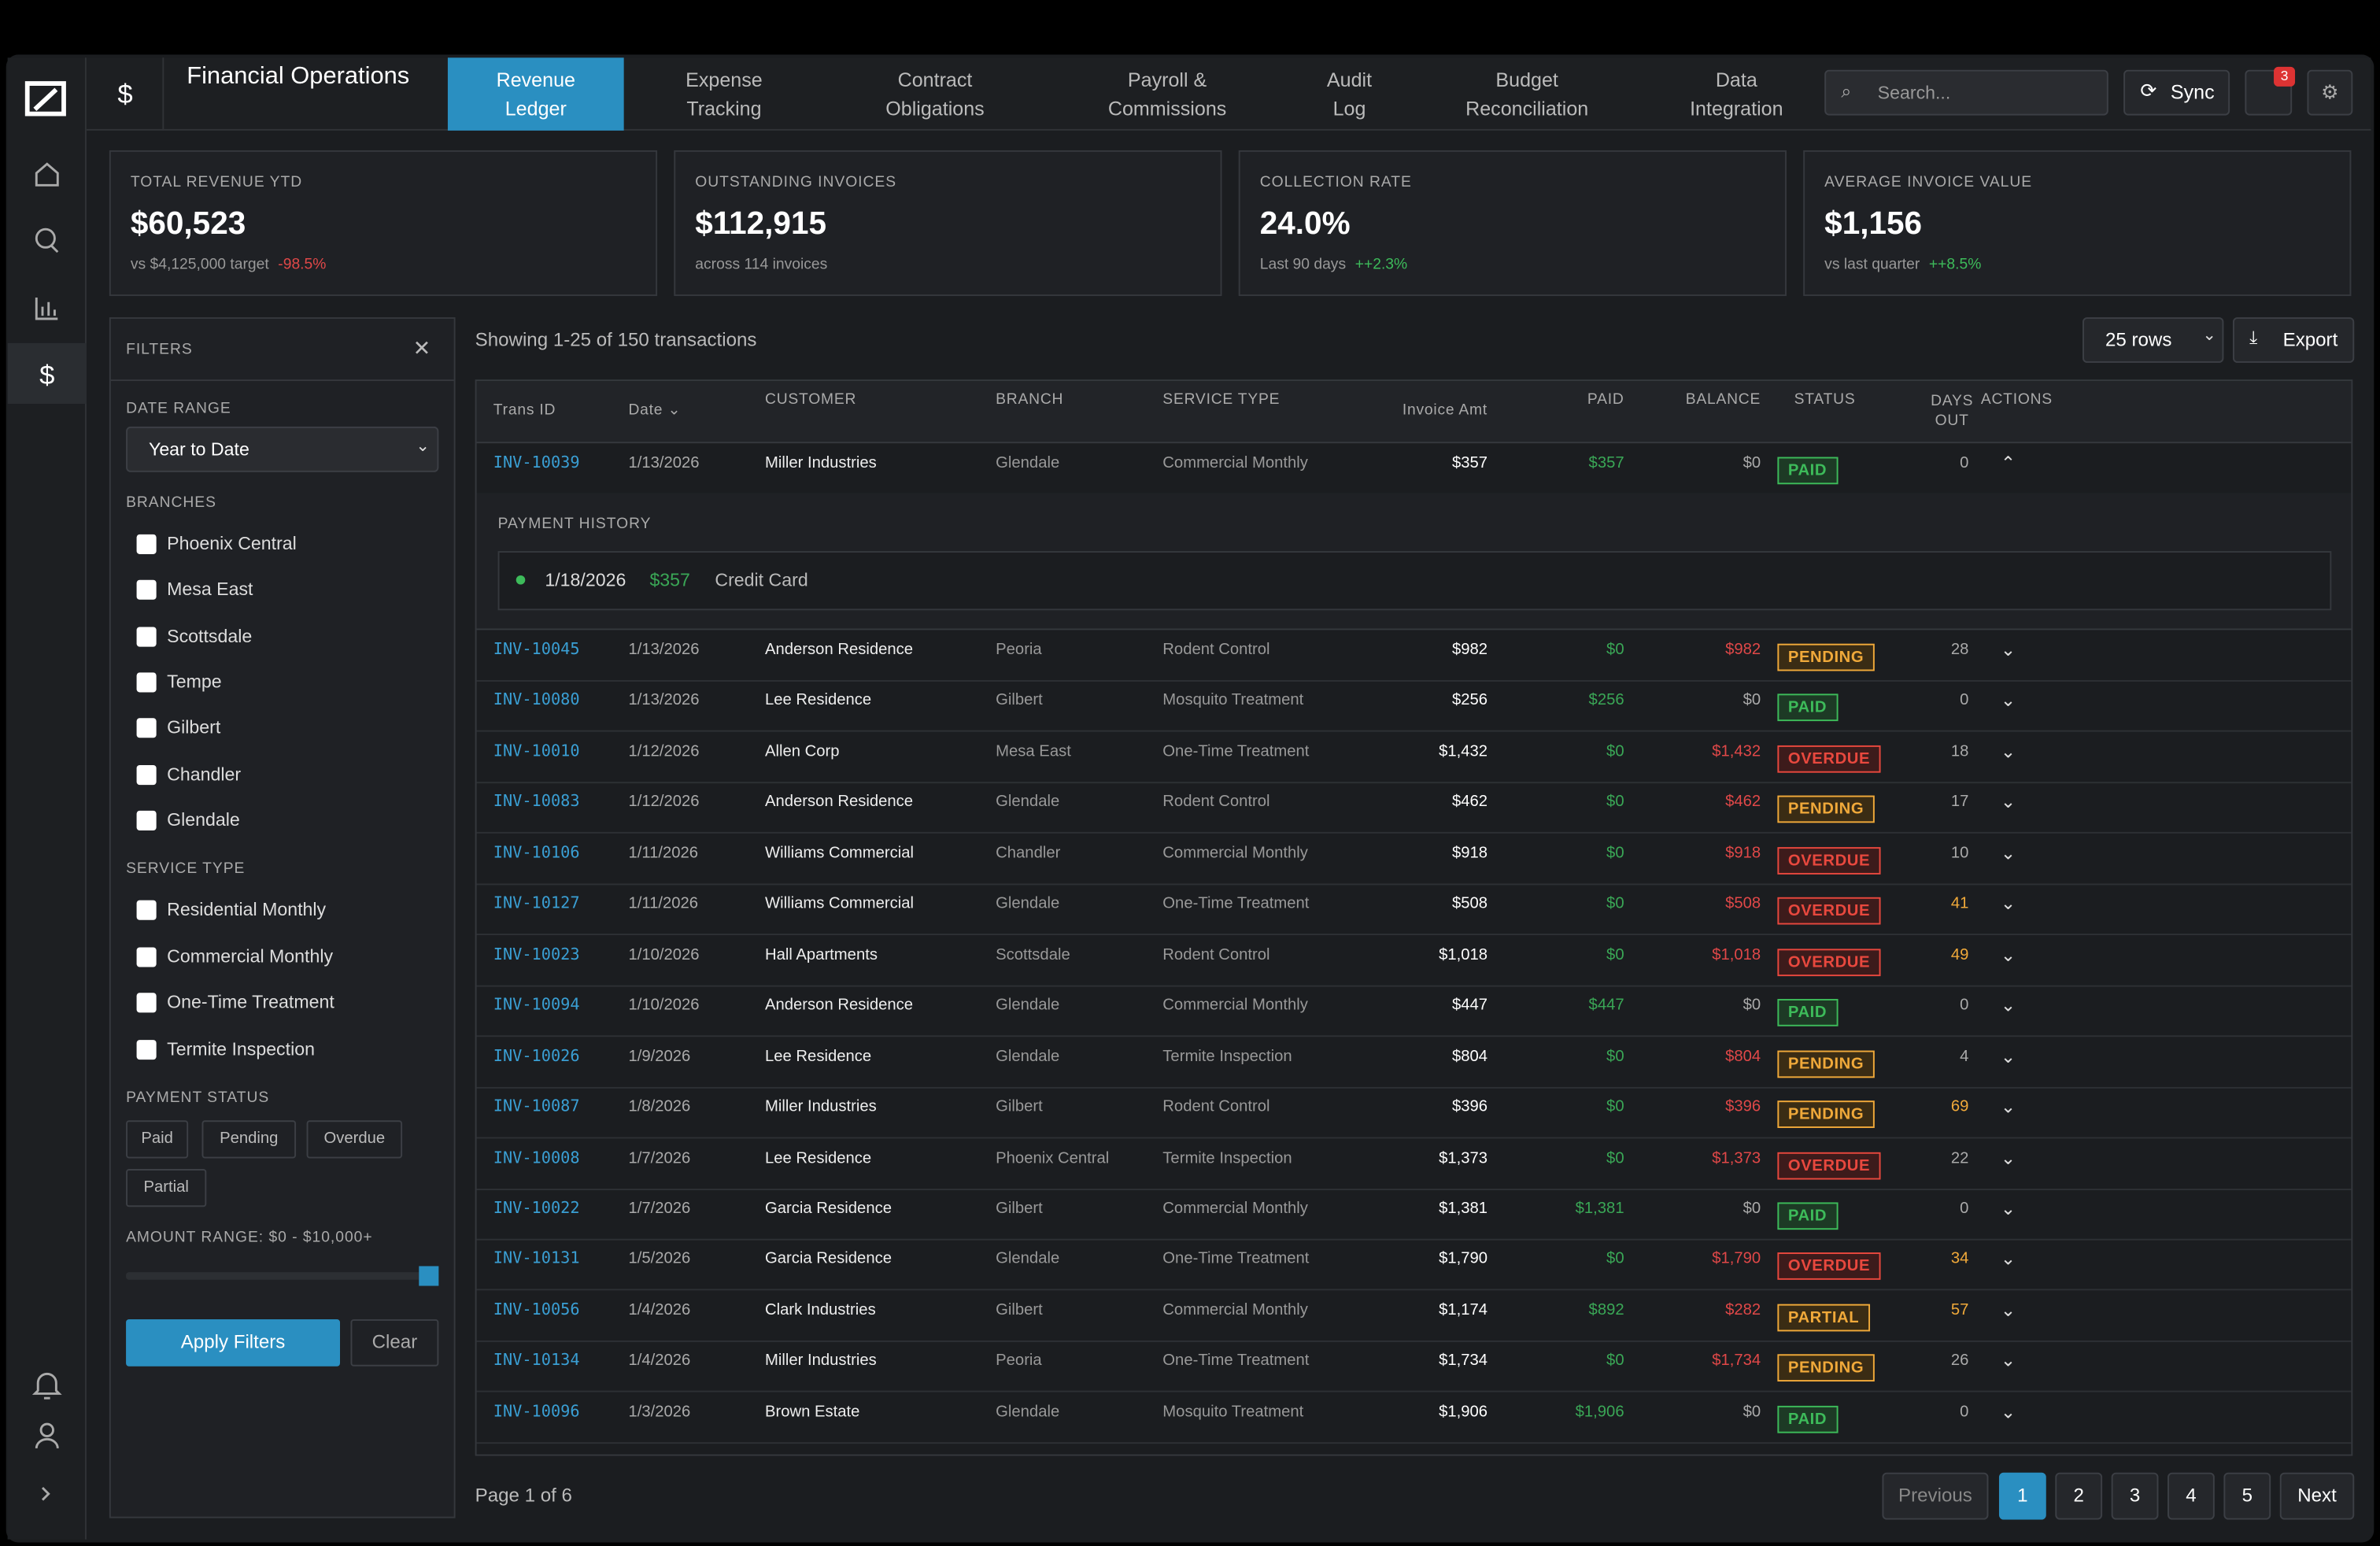 This screenshot has height=1546, width=2380. Describe the element at coordinates (45, 238) in the screenshot. I see `search-icon` at that location.